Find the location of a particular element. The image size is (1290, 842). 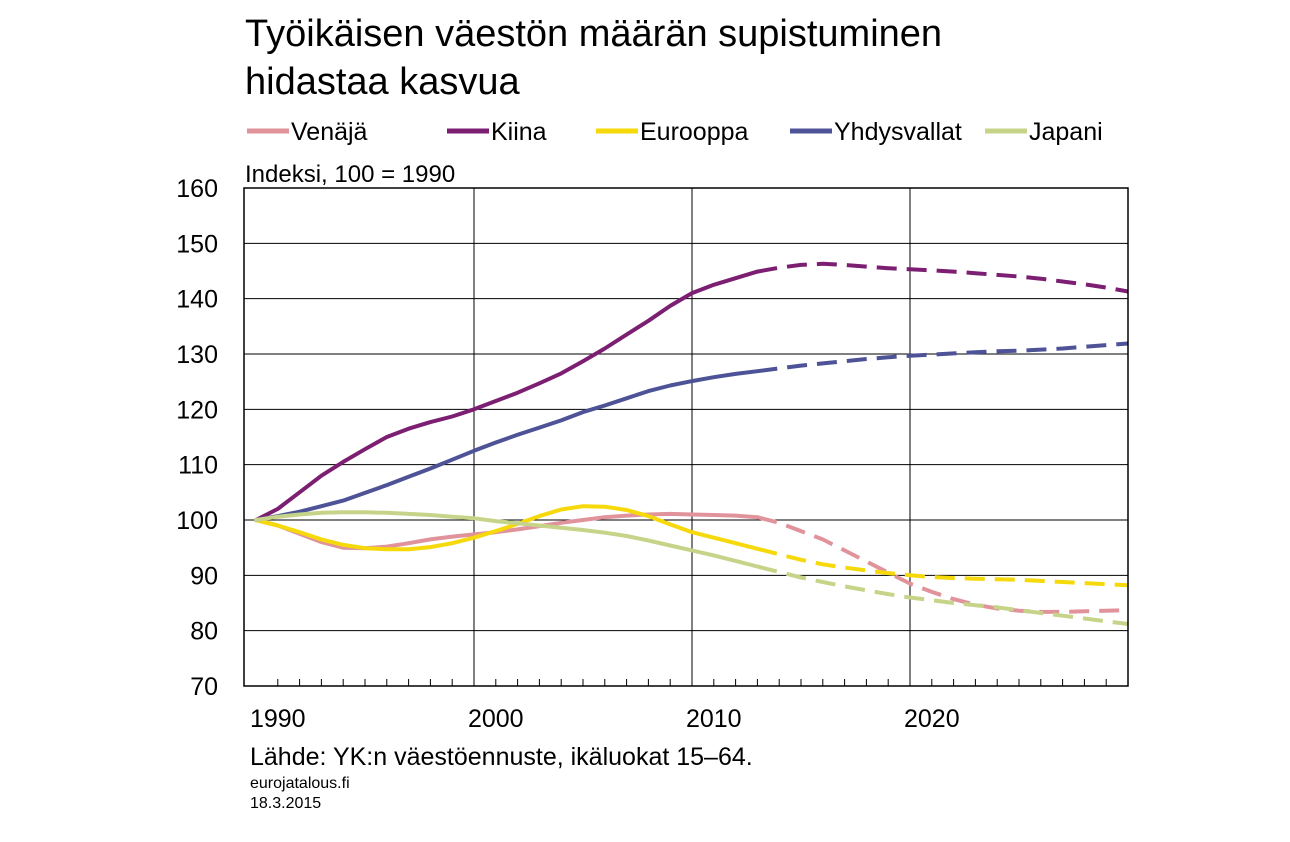

y-tick-label: 100 is located at coordinates (197, 521).